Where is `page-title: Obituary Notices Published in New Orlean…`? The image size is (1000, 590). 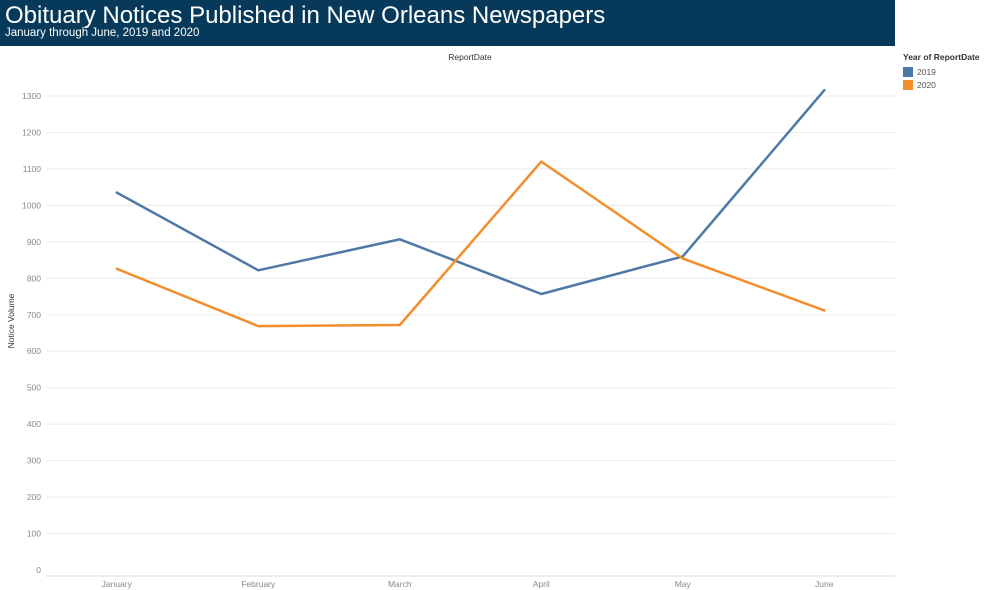
page-title: Obituary Notices Published in New Orlean… is located at coordinates (305, 15).